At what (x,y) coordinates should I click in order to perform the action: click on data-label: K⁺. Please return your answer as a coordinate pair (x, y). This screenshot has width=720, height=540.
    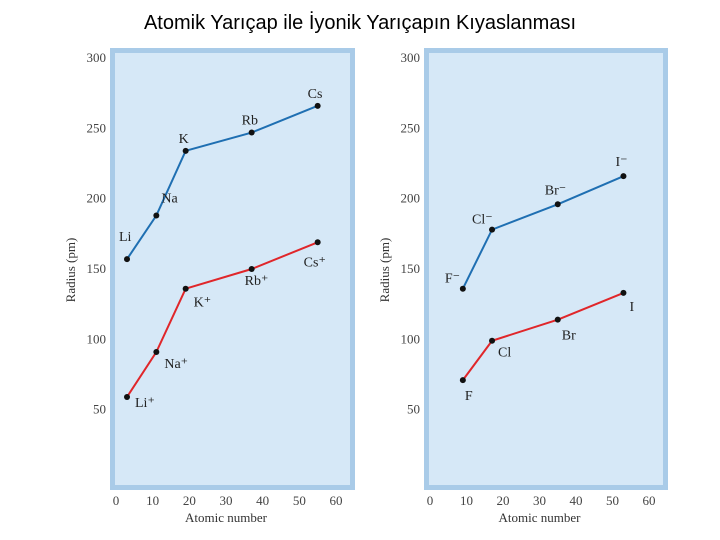
    Looking at the image, I should click on (203, 303).